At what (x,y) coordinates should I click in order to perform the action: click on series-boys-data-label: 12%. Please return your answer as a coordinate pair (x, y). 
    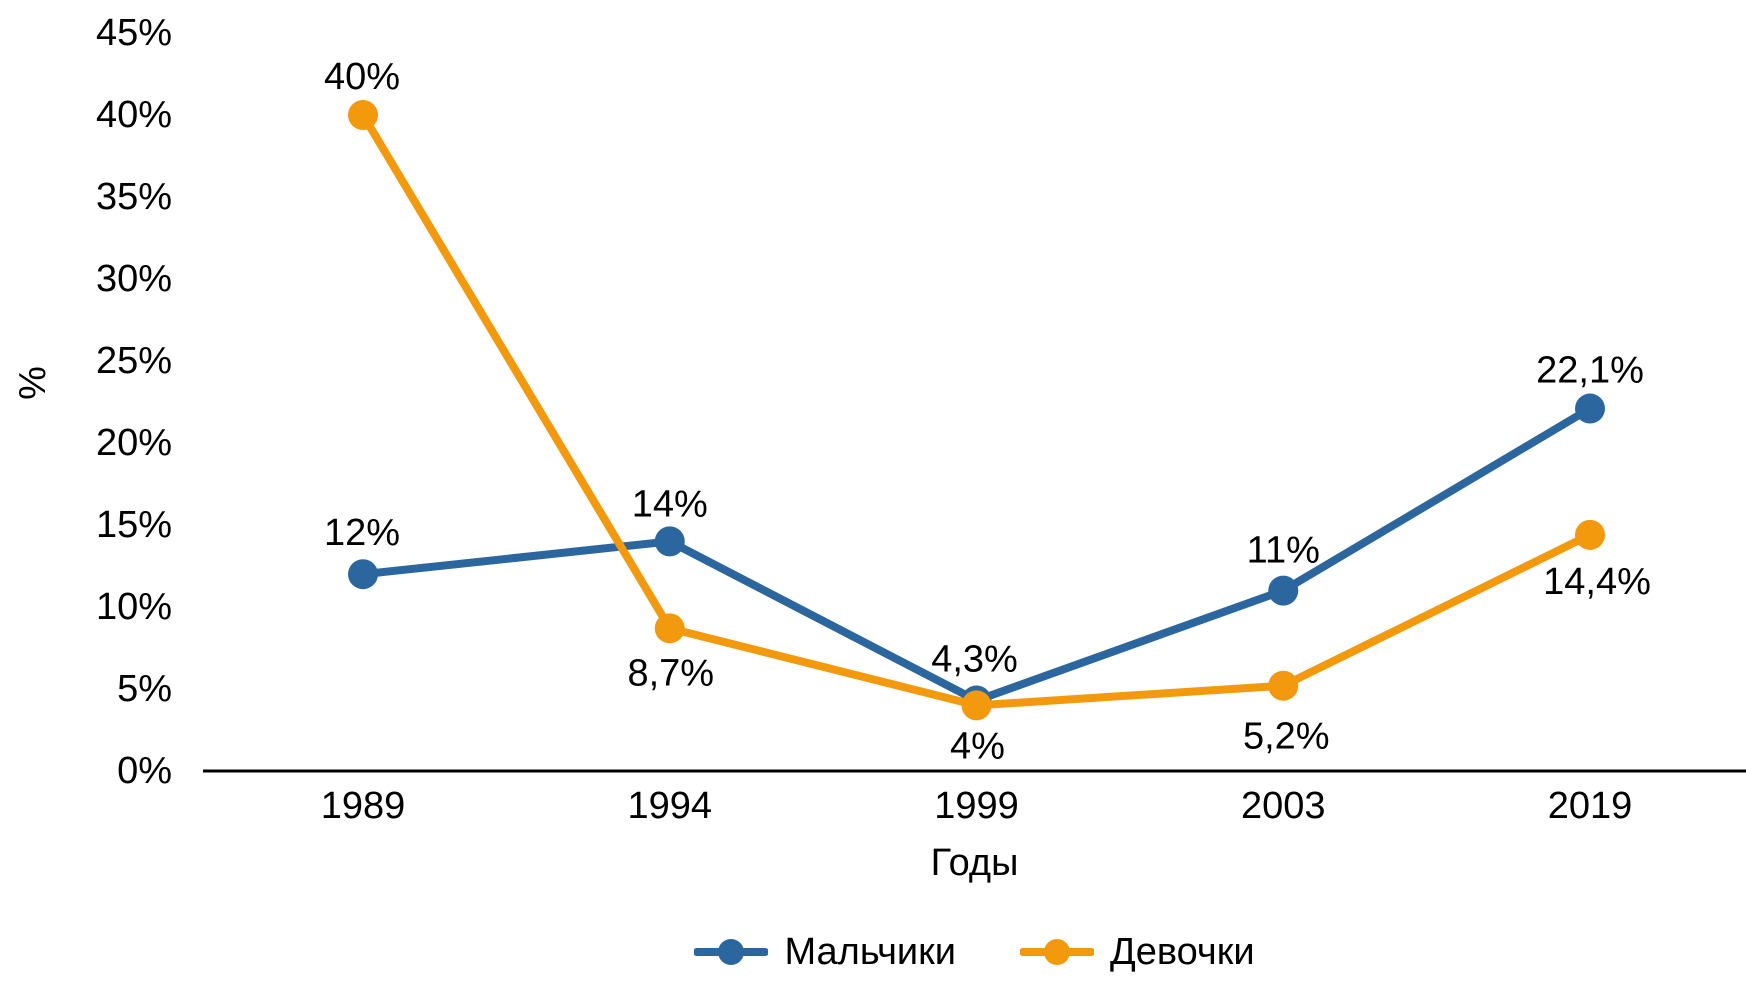
    Looking at the image, I should click on (362, 533).